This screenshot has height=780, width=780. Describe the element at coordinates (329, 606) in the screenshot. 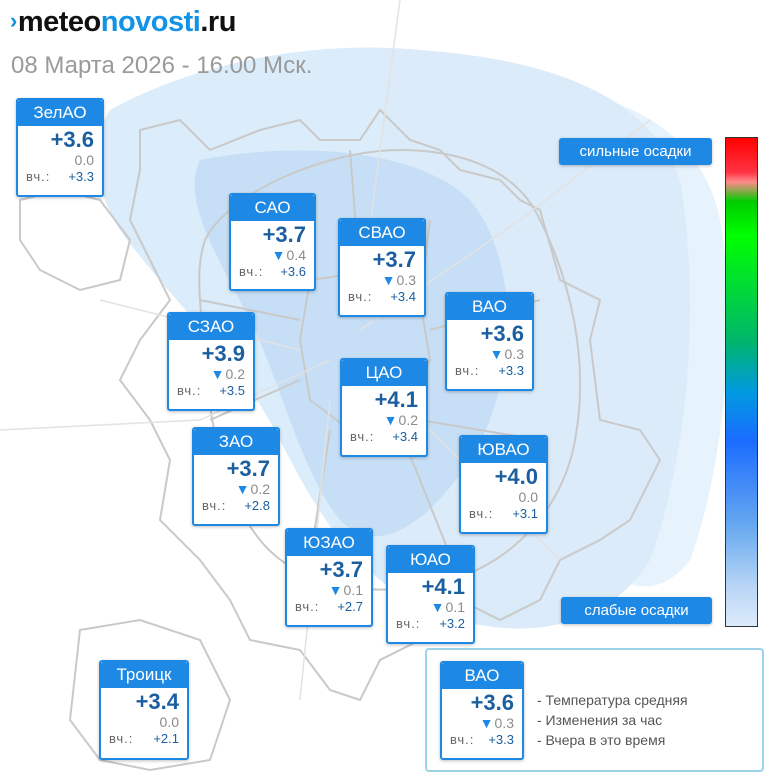

I see `district-yesterday: вч.: +2.7` at that location.